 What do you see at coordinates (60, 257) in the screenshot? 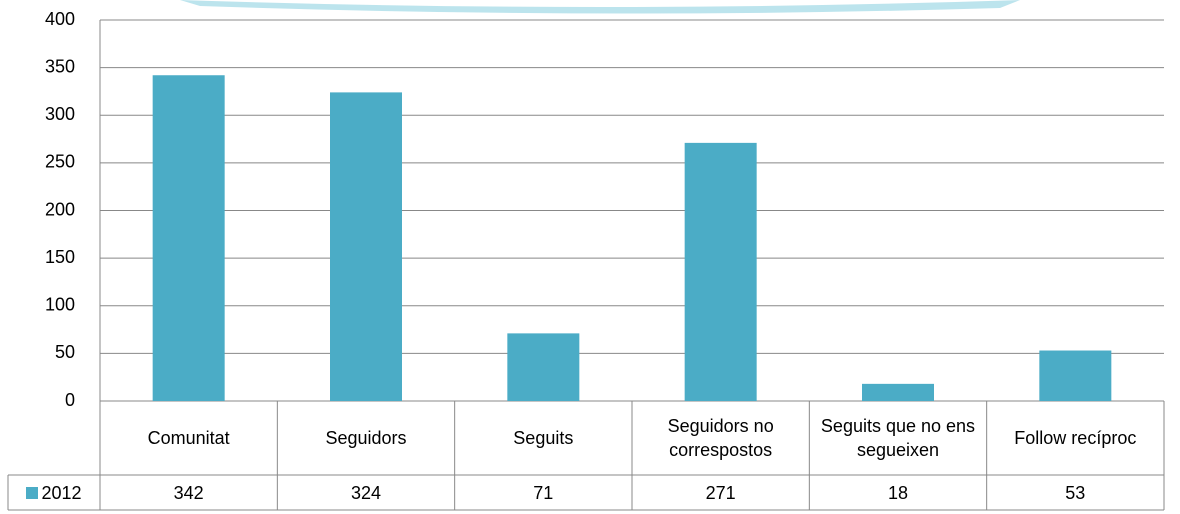
I see `y-tick-label: 150` at bounding box center [60, 257].